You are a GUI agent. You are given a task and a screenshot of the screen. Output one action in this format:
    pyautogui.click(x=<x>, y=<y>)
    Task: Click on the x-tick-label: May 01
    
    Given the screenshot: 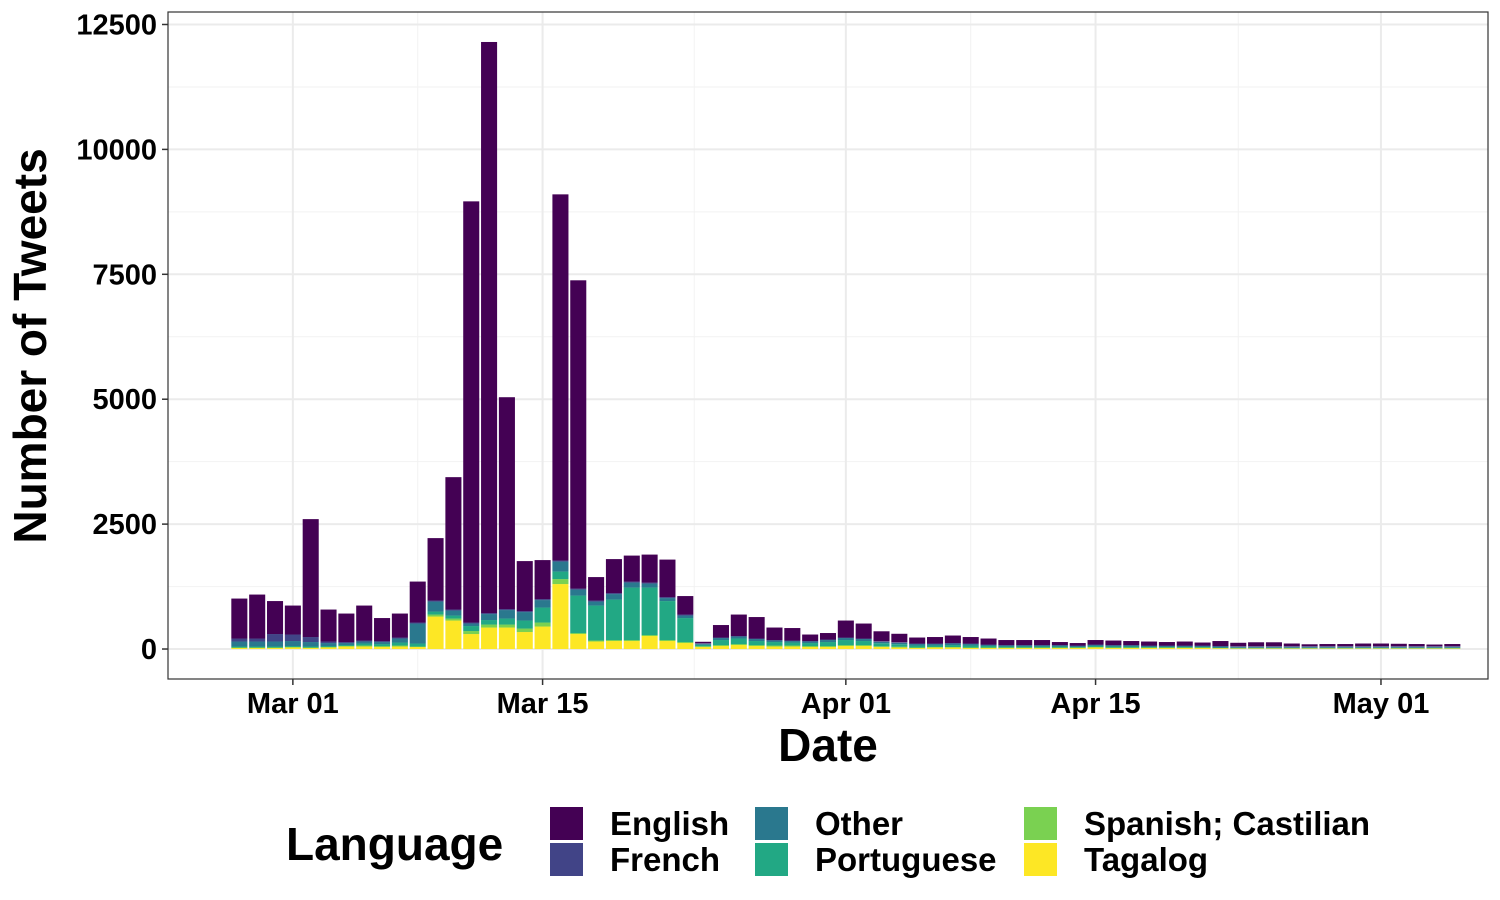 What is the action you would take?
    pyautogui.click(x=1381, y=704)
    